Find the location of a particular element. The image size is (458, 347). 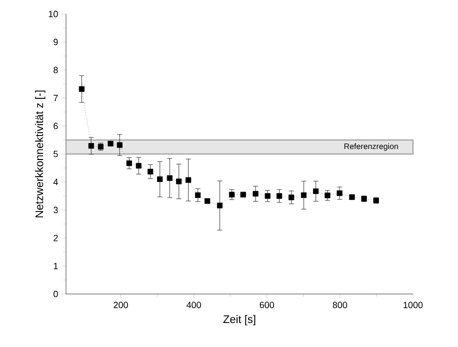

y-tick-label: 3 is located at coordinates (56, 210).